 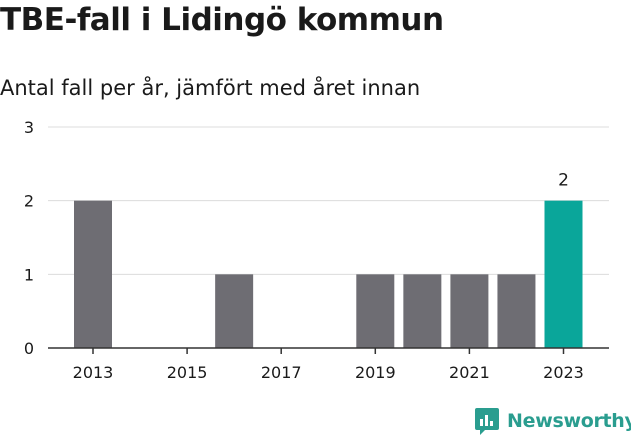 I want to click on chart-title: TBE-fall i Lidingö kommun, so click(x=222, y=20).